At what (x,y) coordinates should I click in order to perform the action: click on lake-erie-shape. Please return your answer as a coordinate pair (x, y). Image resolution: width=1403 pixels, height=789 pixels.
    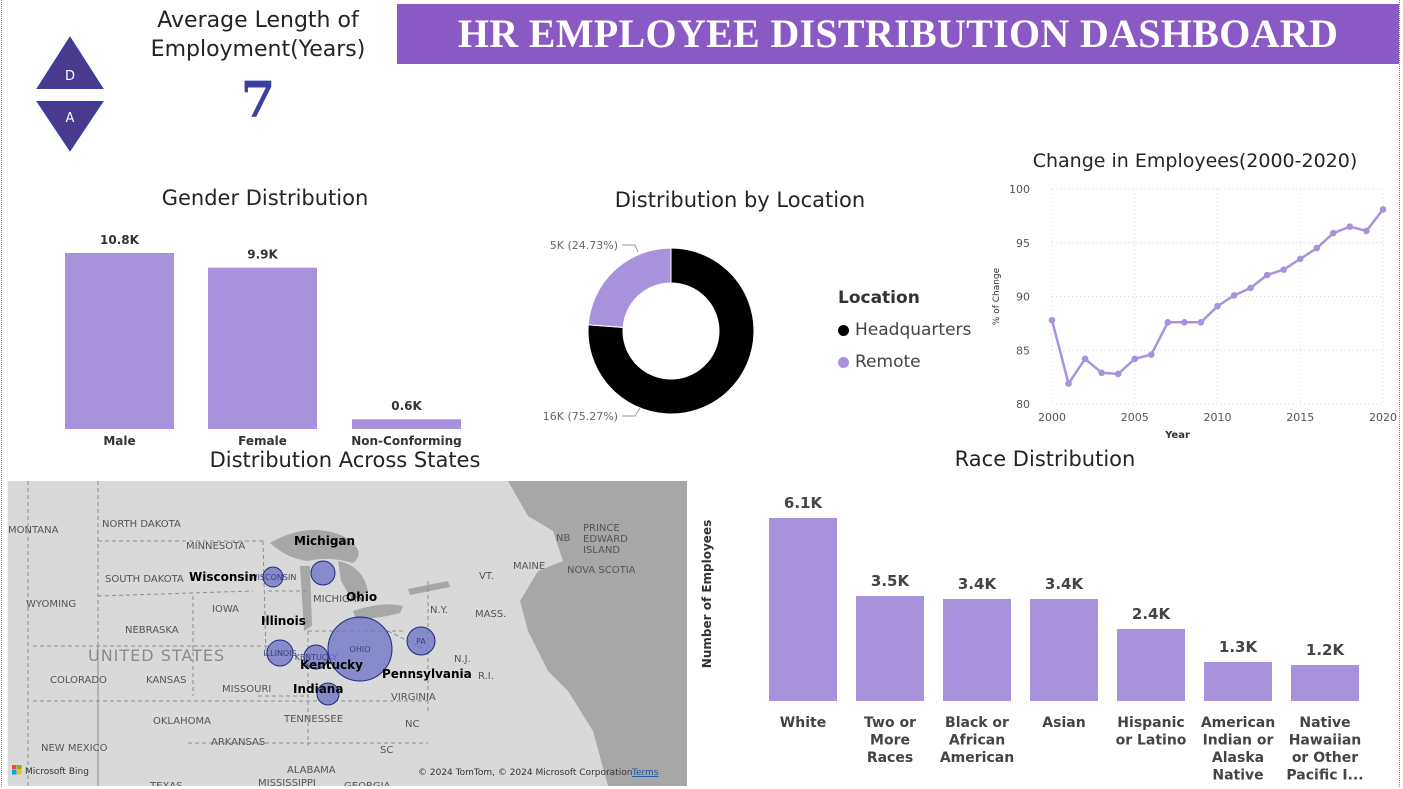
    Looking at the image, I should click on (378, 611).